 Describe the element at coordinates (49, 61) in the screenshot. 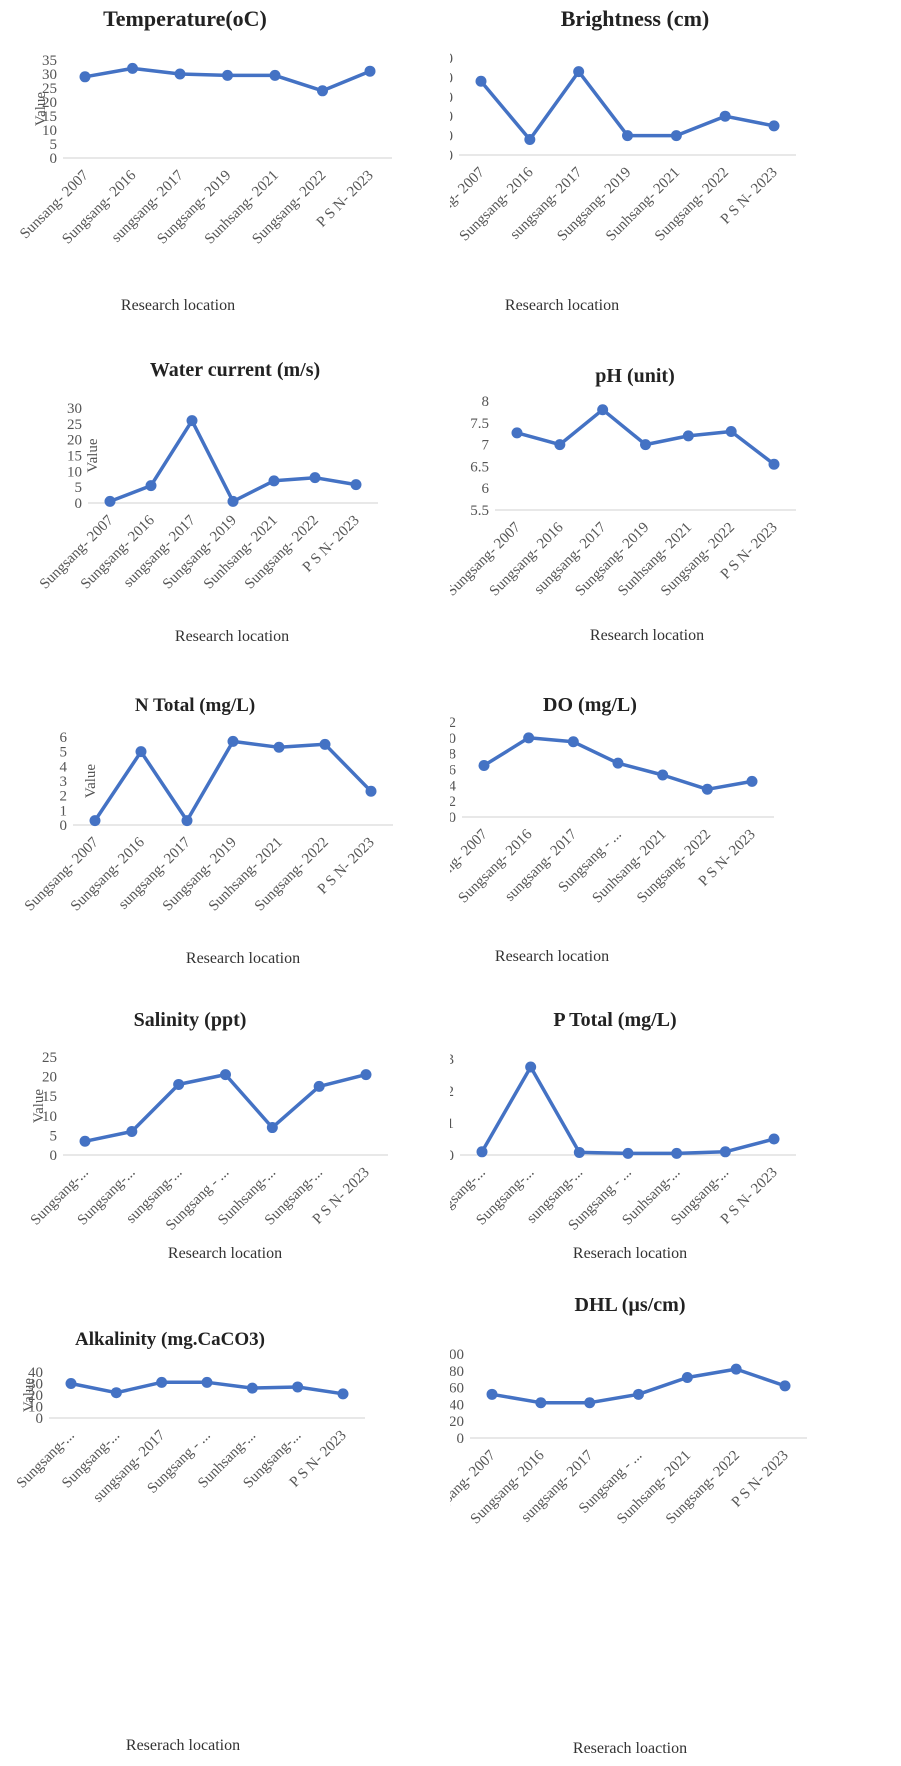

I see `y-tick-label: 35` at that location.